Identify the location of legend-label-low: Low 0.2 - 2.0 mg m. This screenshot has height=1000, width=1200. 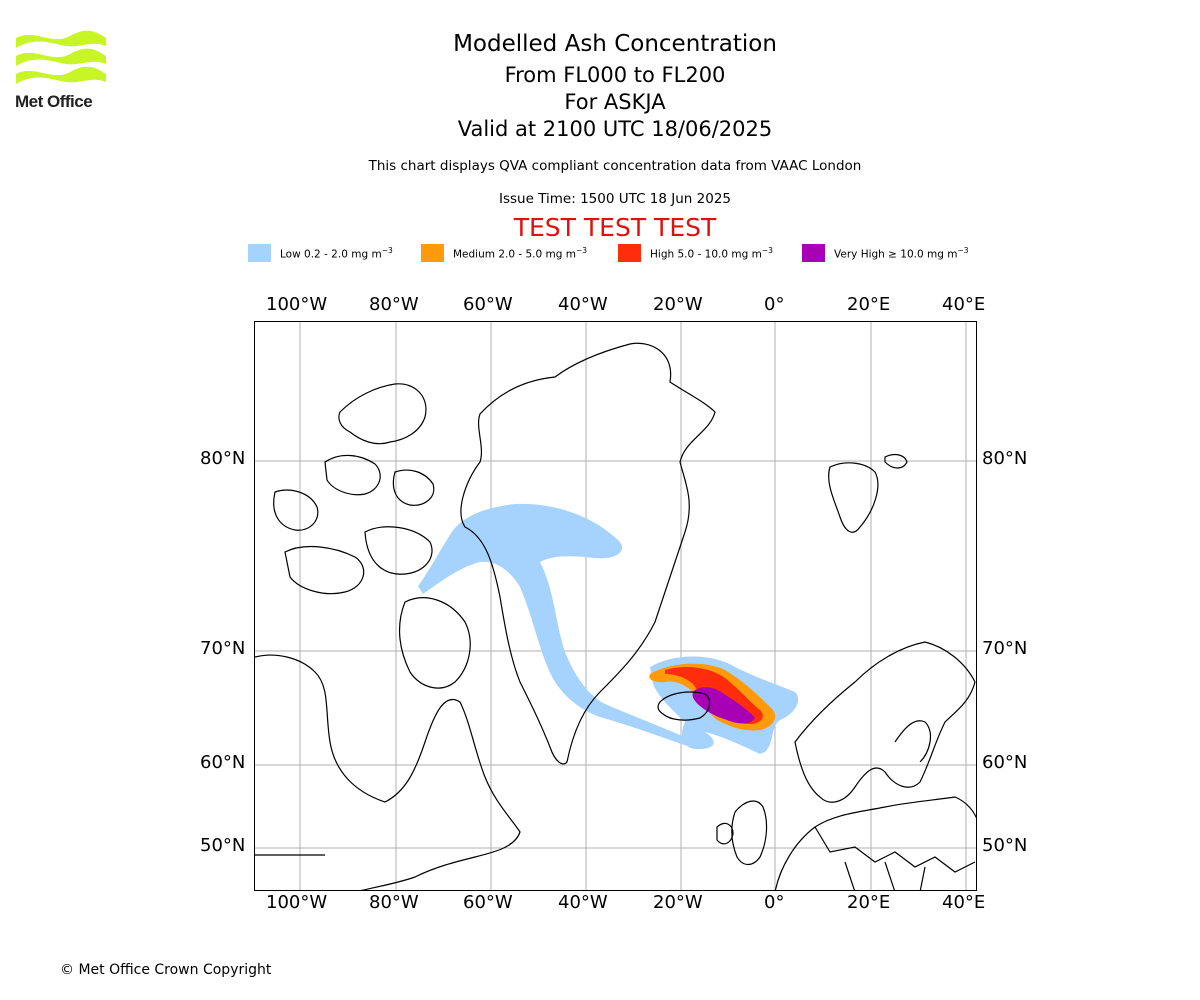
(331, 254).